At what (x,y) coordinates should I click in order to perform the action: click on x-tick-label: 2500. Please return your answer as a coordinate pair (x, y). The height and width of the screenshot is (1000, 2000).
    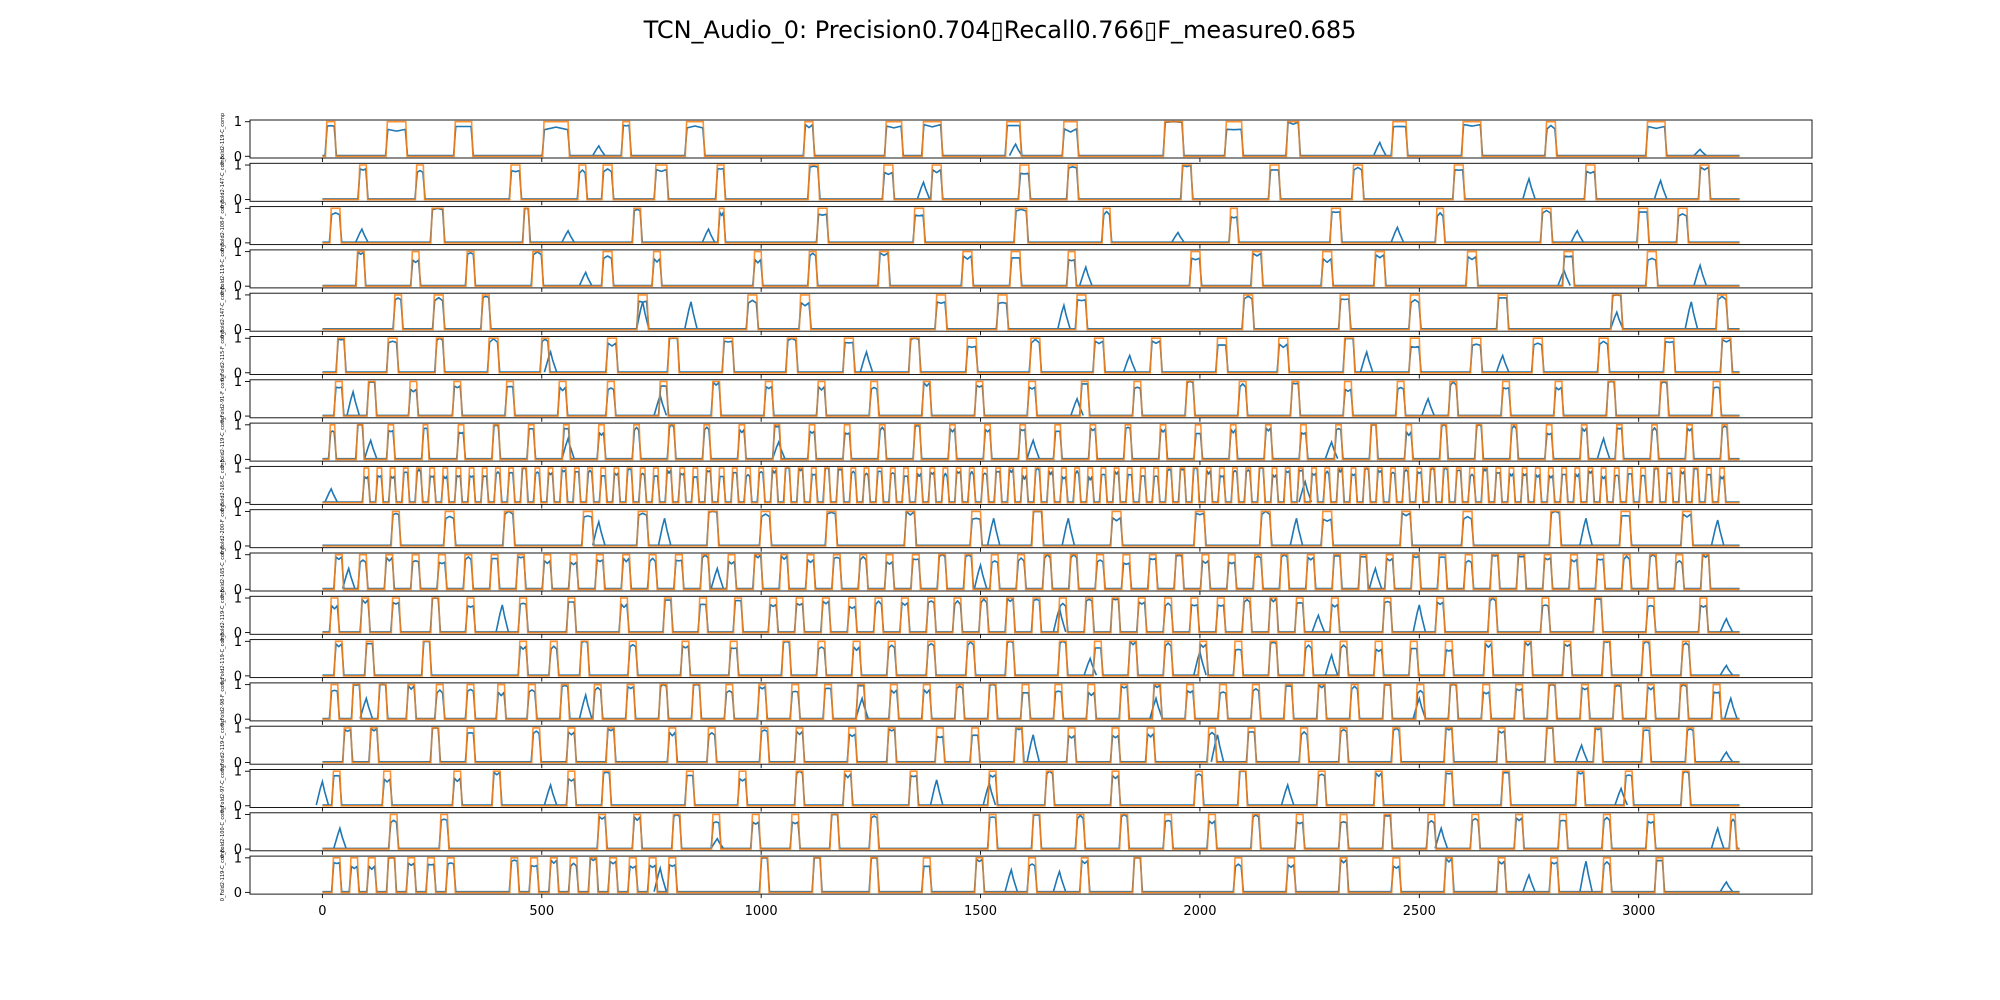
    Looking at the image, I should click on (1419, 911).